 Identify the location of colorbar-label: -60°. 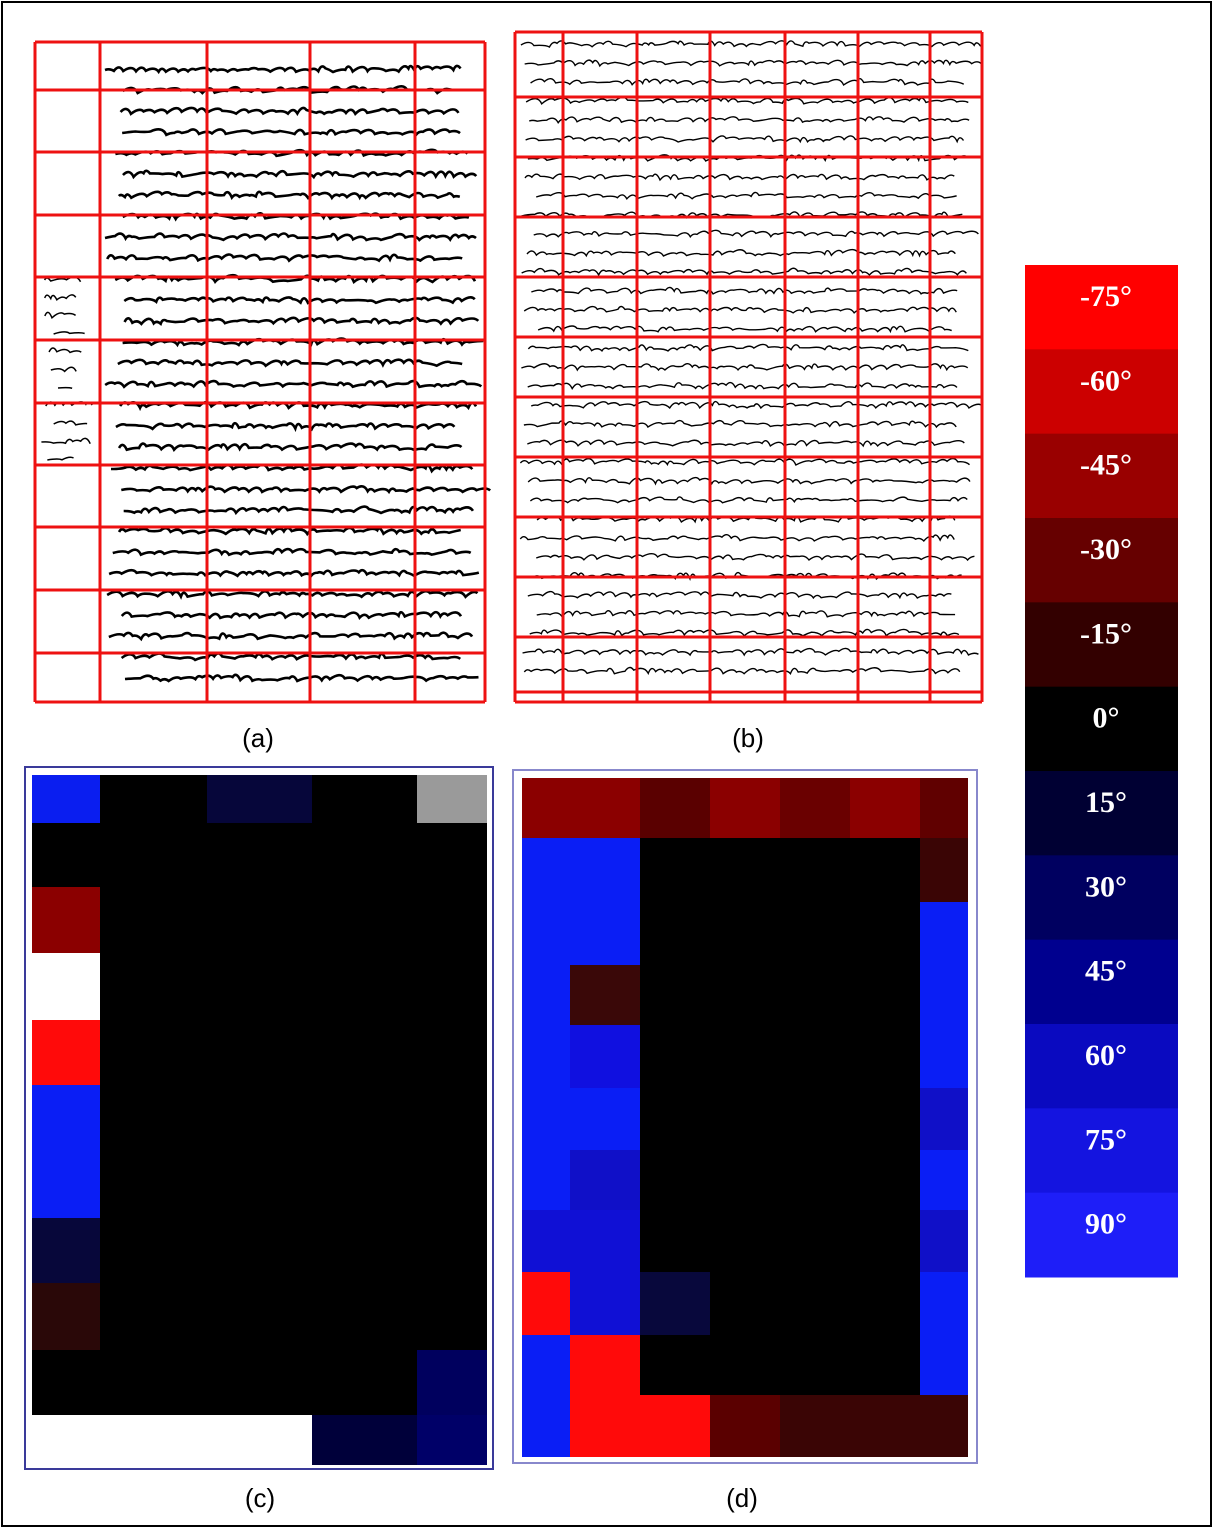
(1106, 380).